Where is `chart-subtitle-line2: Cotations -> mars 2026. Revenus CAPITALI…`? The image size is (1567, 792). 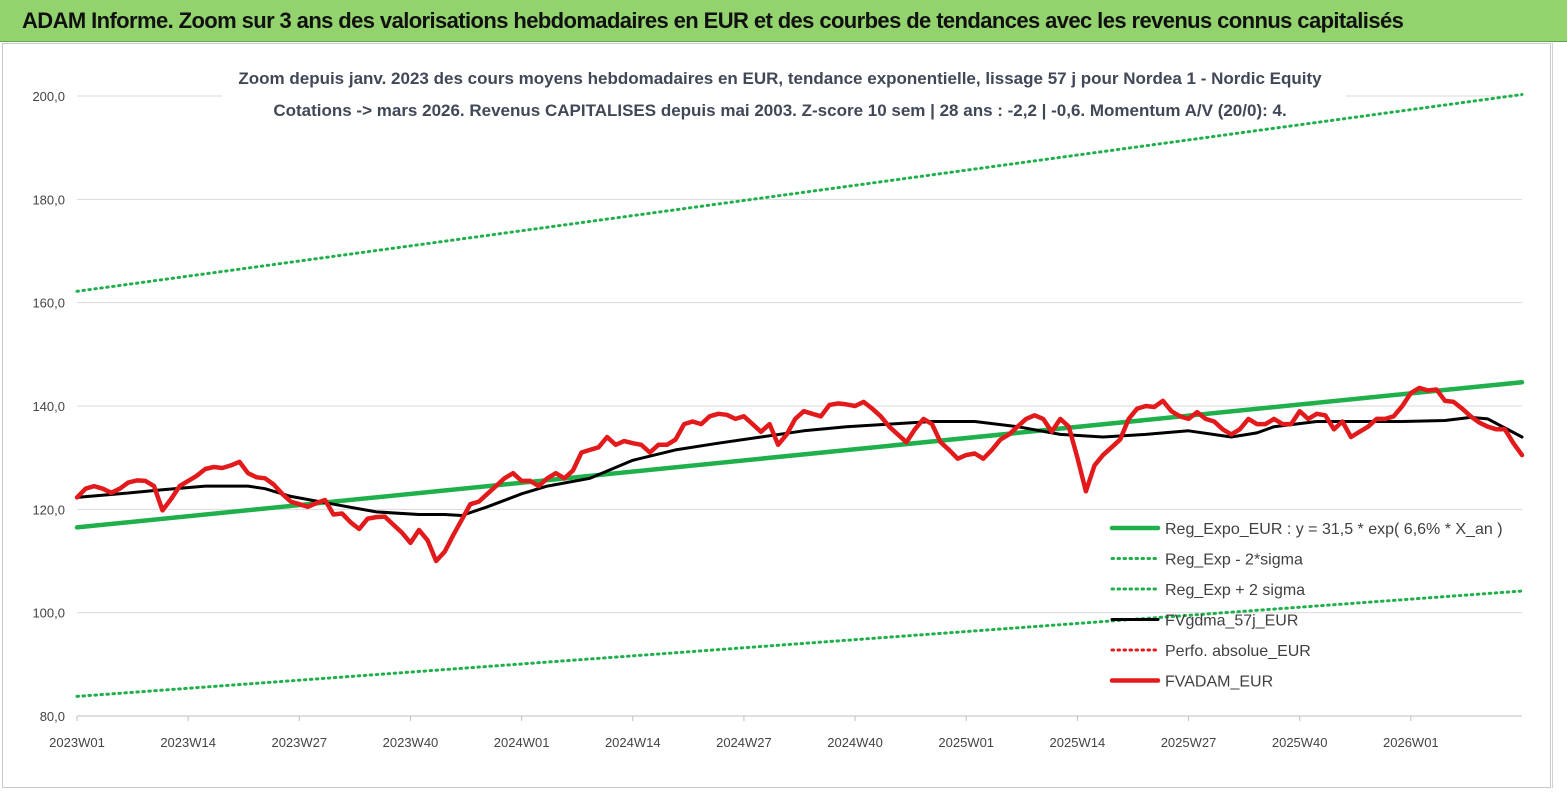
chart-subtitle-line2: Cotations -> mars 2026. Revenus CAPITALI… is located at coordinates (779, 110).